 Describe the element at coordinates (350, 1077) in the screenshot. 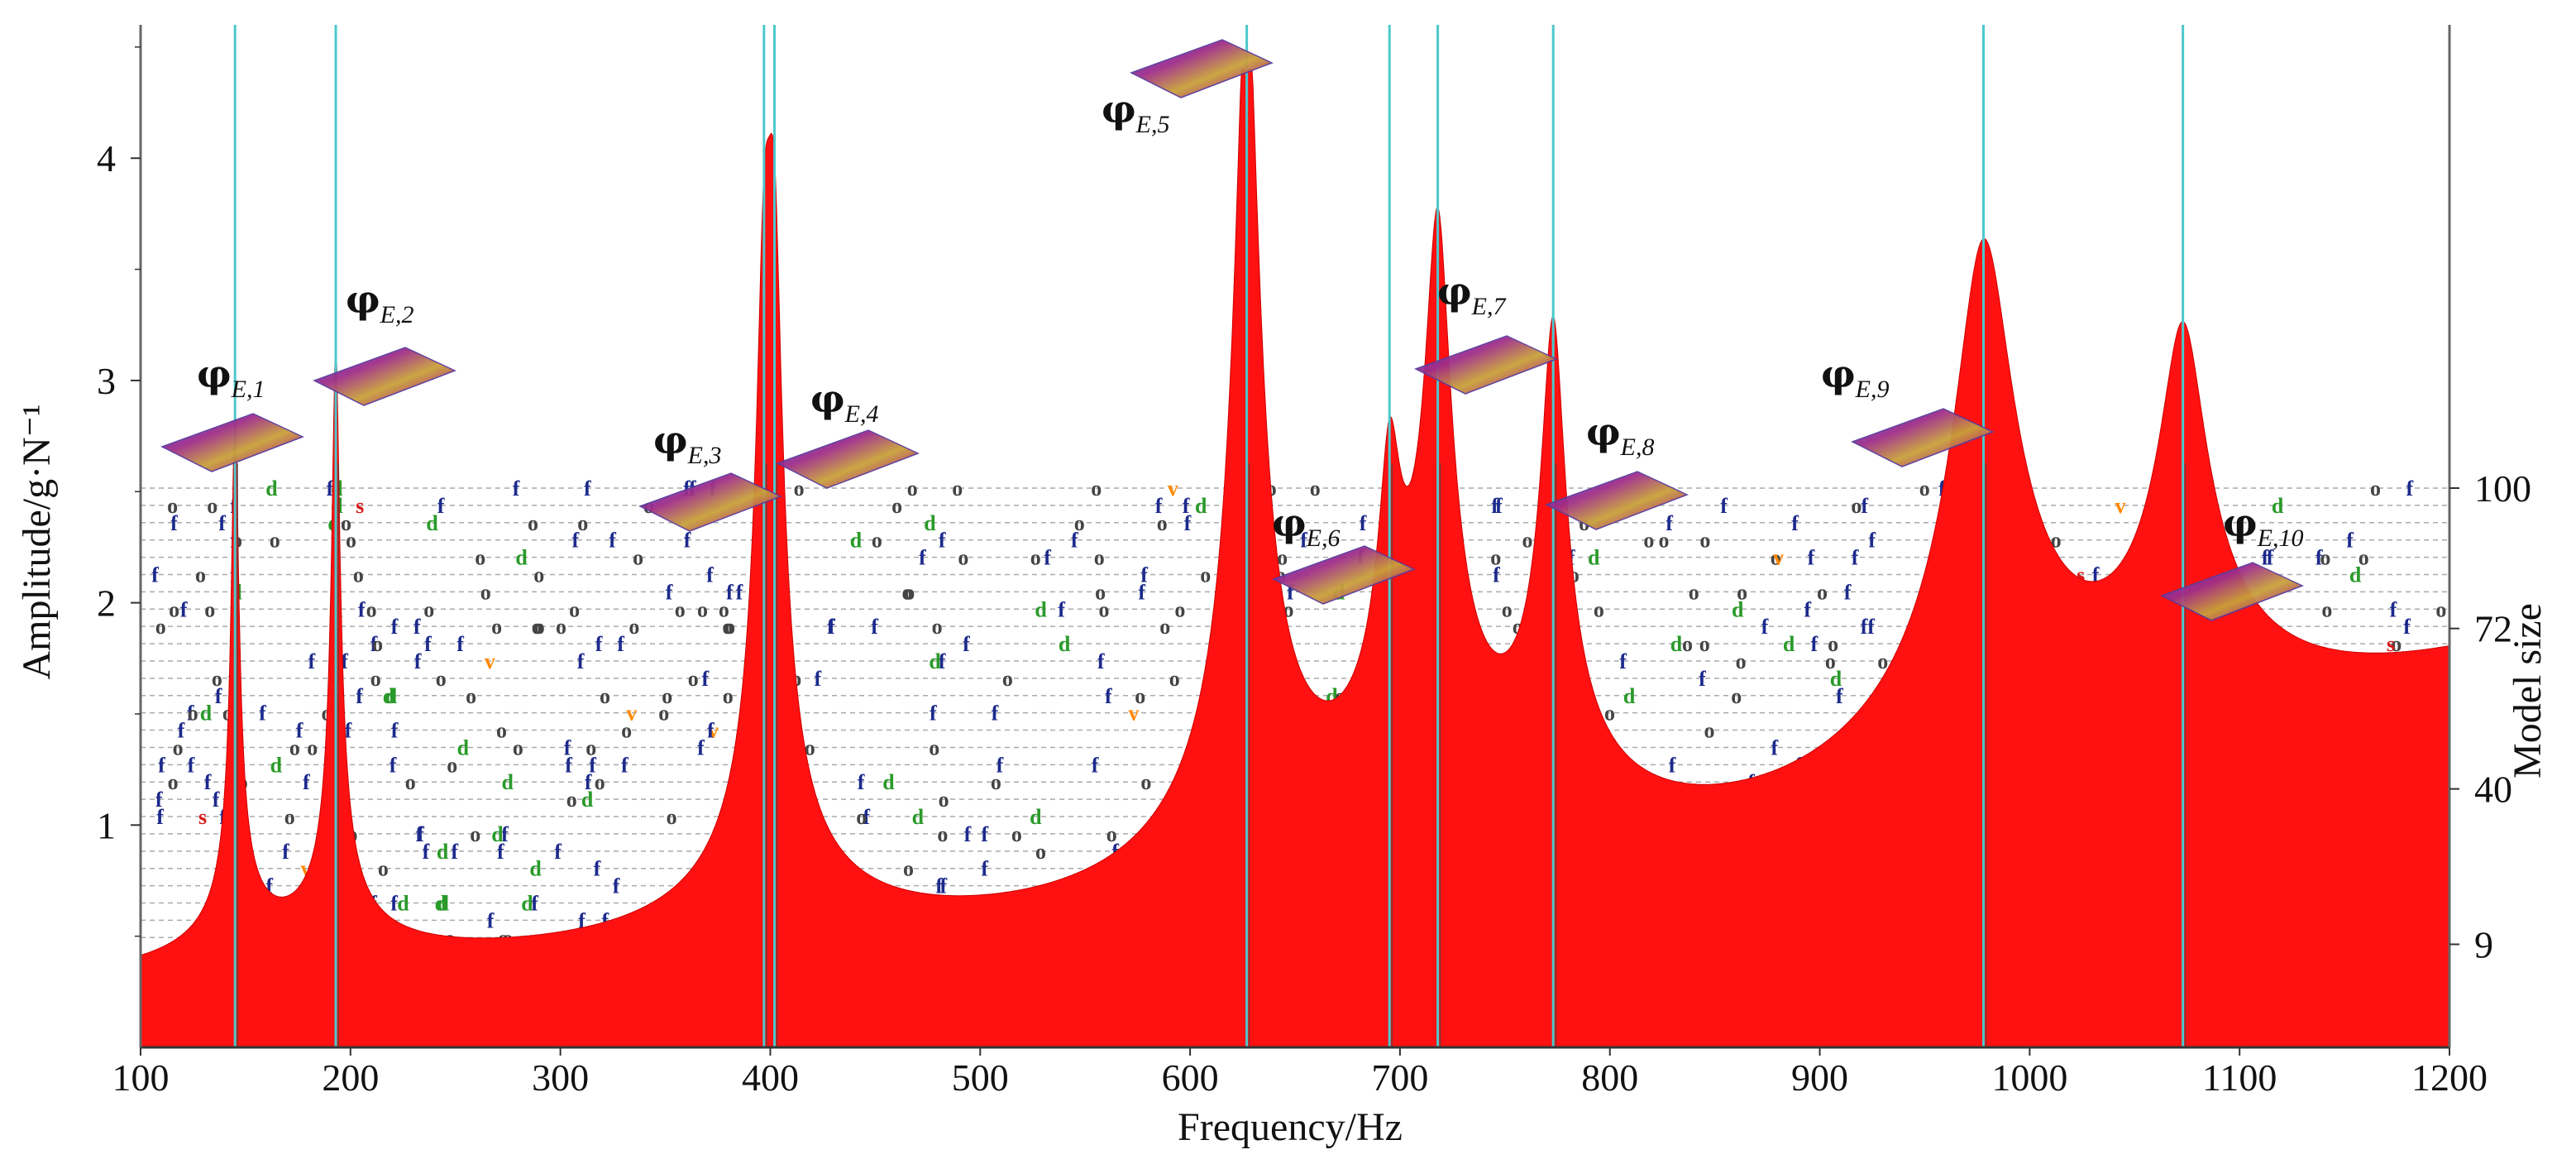

I see `x-tick-label: 200` at that location.